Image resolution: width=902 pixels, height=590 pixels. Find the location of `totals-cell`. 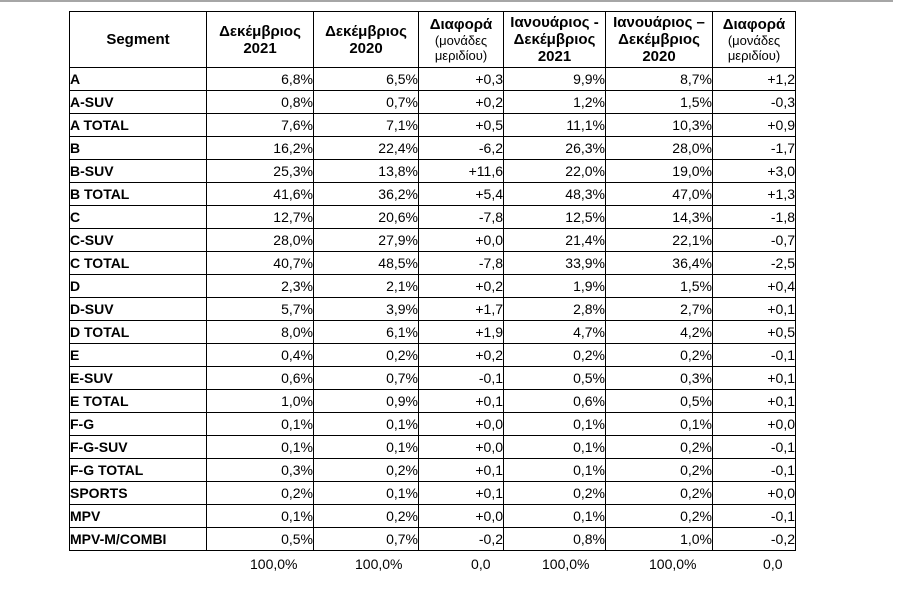

totals-cell is located at coordinates (138, 564).